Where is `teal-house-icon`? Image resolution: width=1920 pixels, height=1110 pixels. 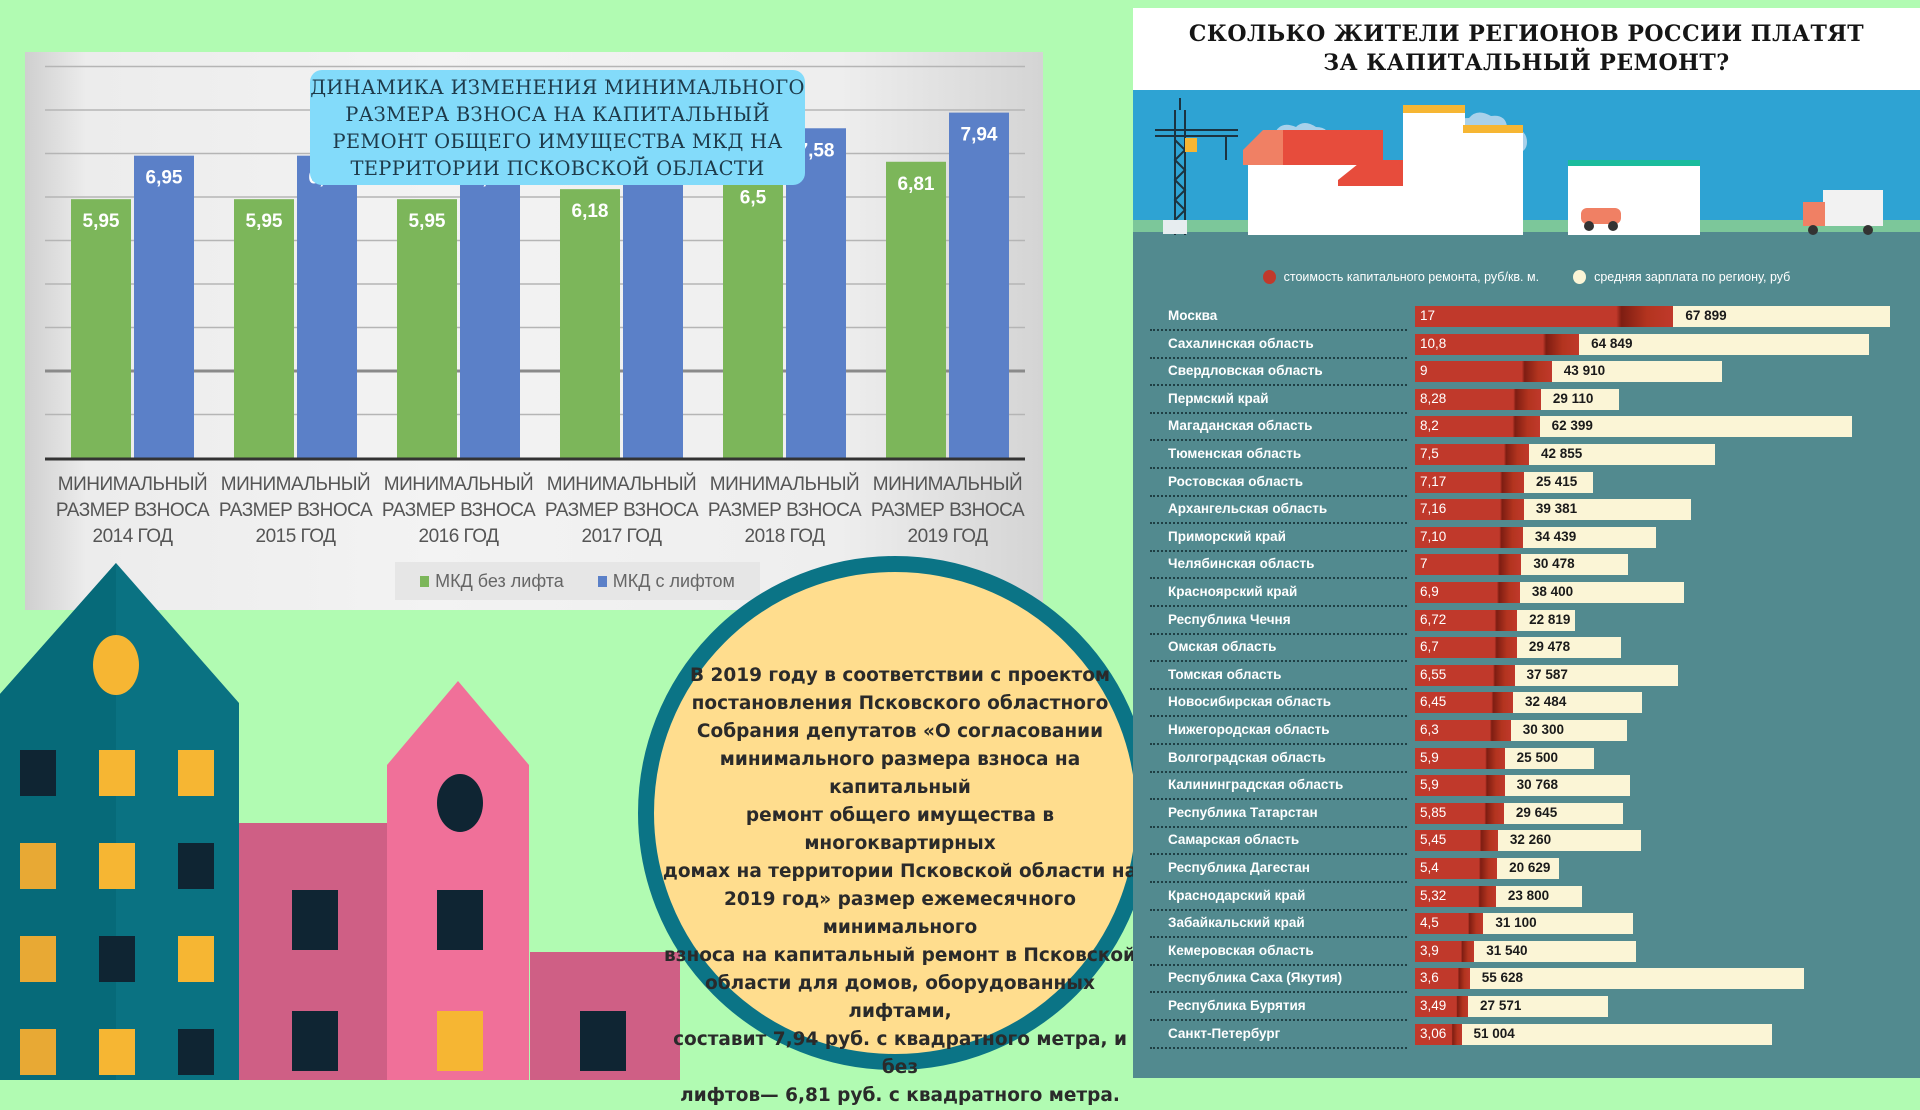 teal-house-icon is located at coordinates (119, 821).